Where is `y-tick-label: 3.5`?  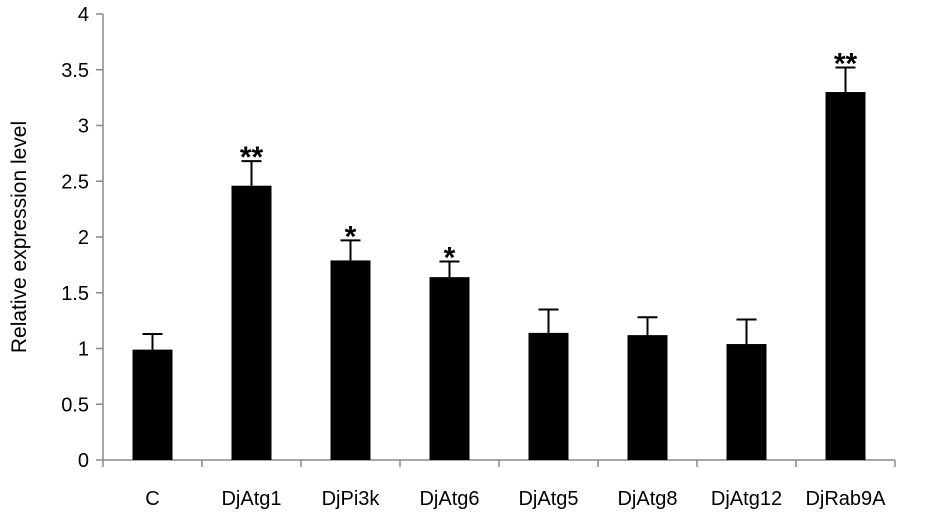 y-tick-label: 3.5 is located at coordinates (75, 71).